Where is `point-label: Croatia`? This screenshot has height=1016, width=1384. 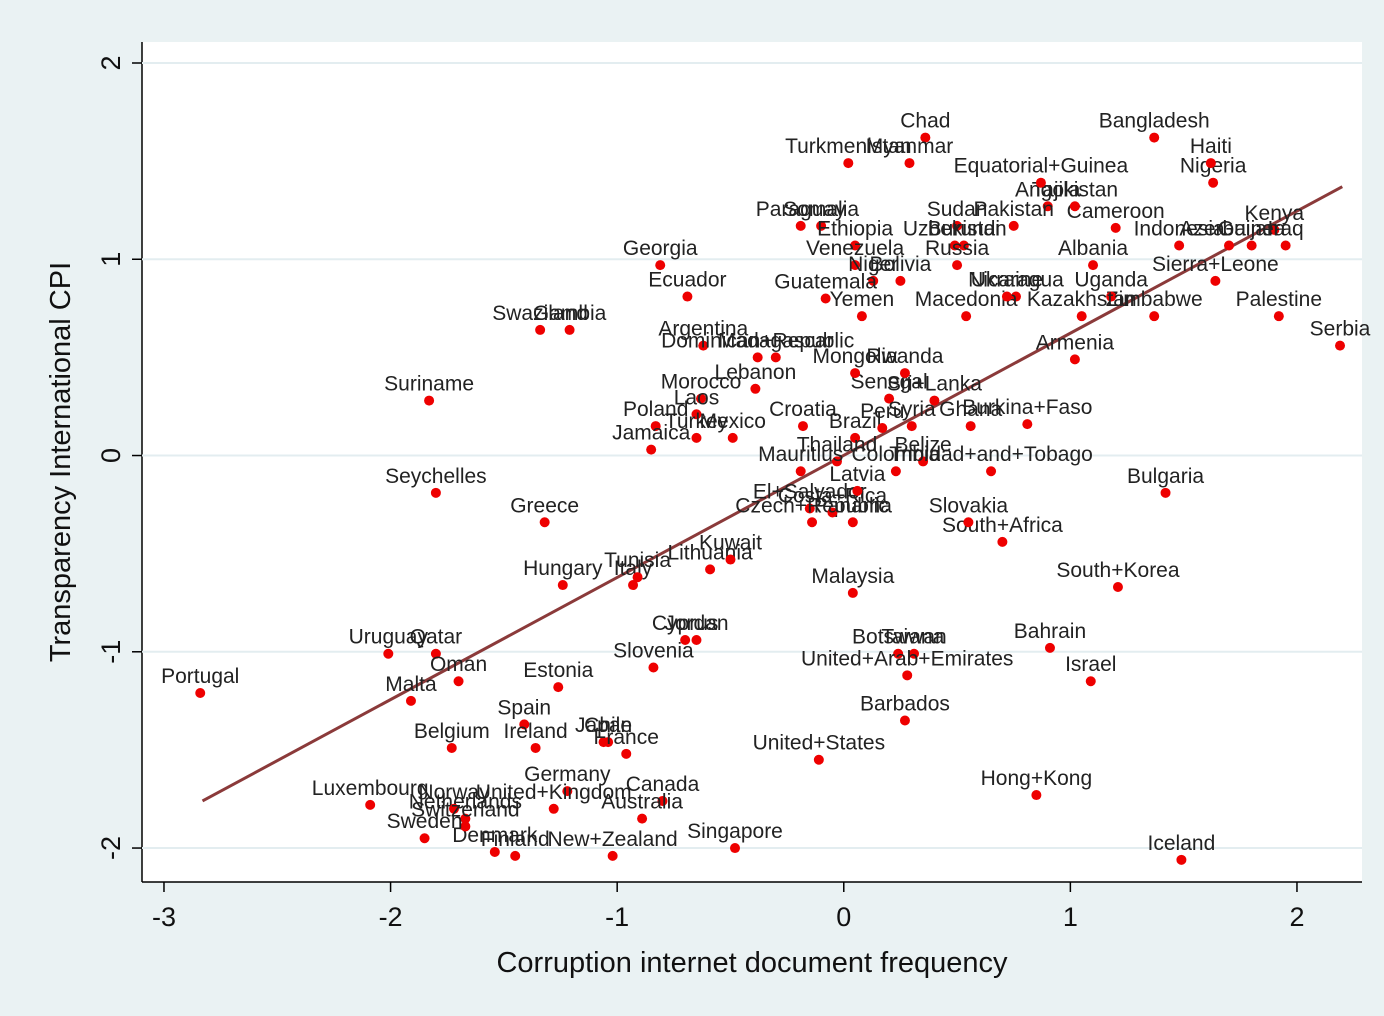 point-label: Croatia is located at coordinates (803, 409).